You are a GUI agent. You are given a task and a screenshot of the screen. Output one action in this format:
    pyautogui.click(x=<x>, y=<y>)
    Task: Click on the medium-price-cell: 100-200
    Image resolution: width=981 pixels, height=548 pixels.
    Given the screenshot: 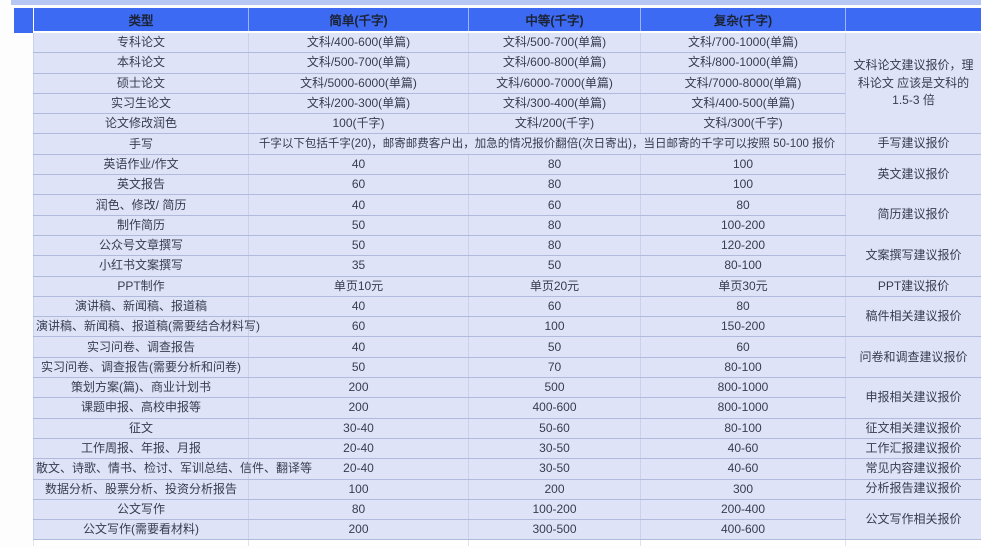 What is the action you would take?
    pyautogui.click(x=554, y=509)
    